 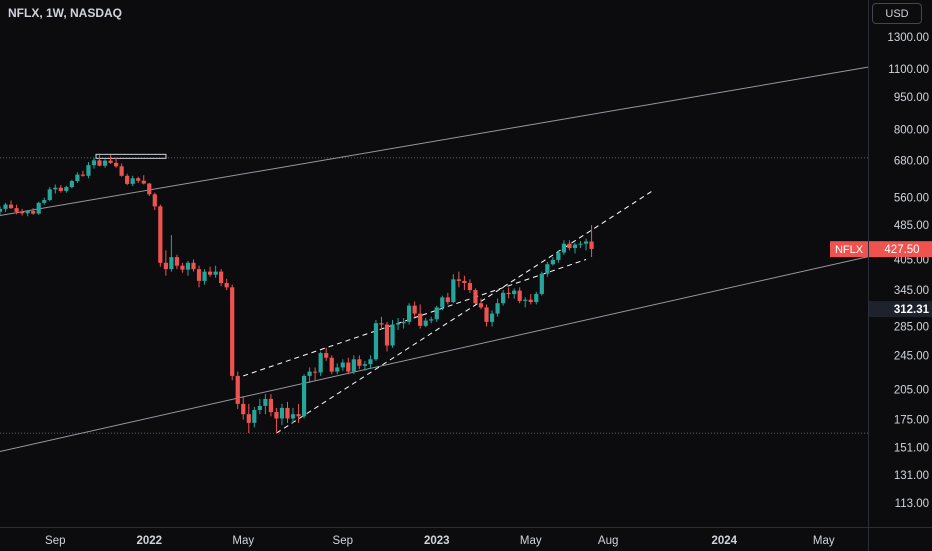 What do you see at coordinates (149, 541) in the screenshot?
I see `time-tick-label: 2022` at bounding box center [149, 541].